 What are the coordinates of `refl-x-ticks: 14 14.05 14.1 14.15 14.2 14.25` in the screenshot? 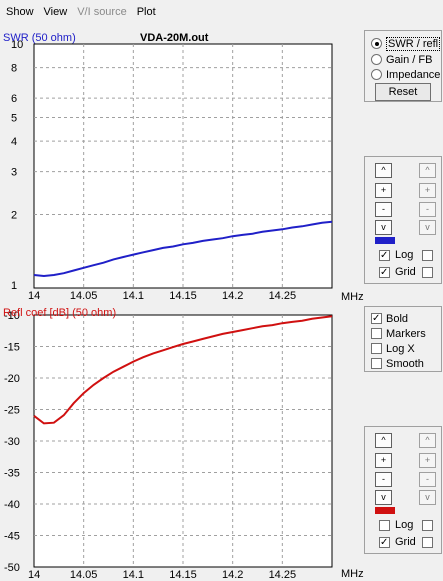 It's located at (162, 575).